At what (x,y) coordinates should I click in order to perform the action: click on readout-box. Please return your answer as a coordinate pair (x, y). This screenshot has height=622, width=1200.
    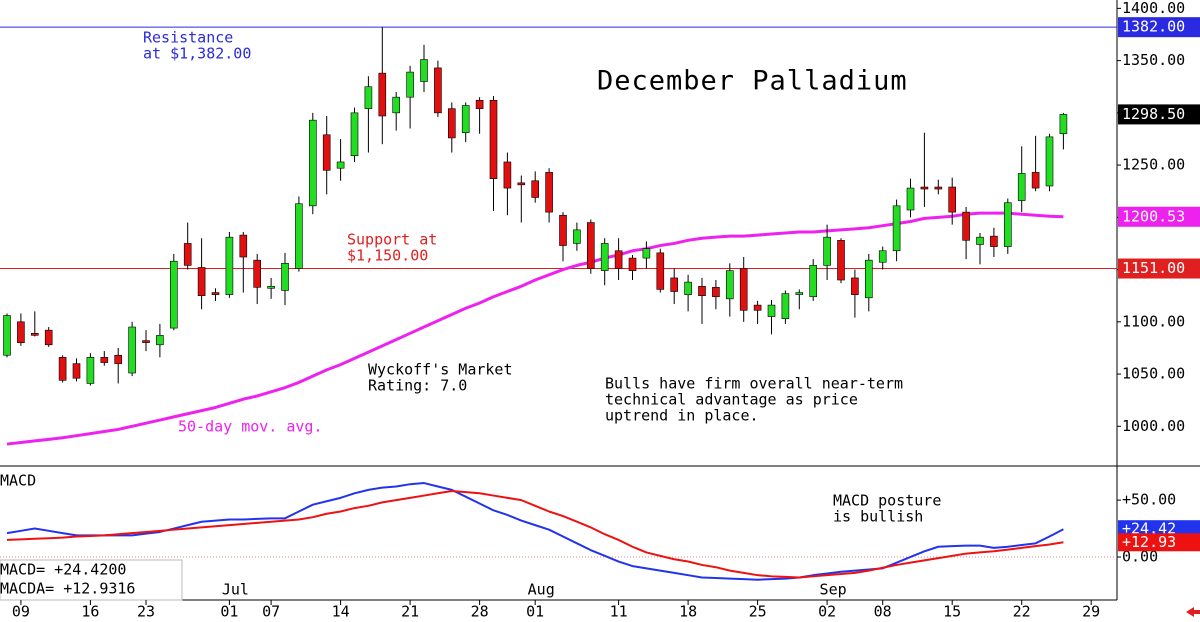
    Looking at the image, I should click on (91, 580).